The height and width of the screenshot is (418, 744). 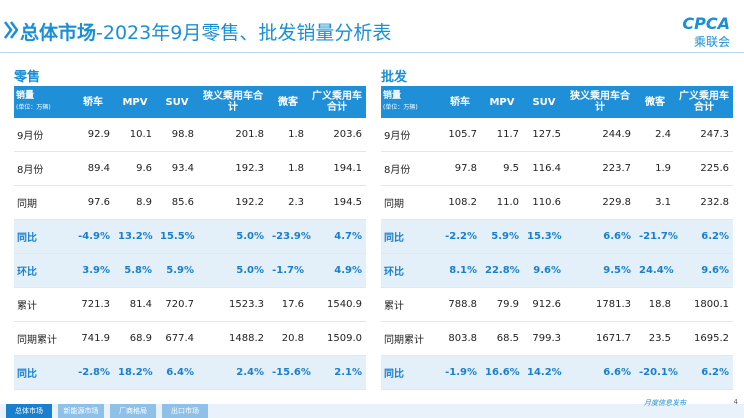 What do you see at coordinates (289, 236) in the screenshot?
I see `cell: -23.9%` at bounding box center [289, 236].